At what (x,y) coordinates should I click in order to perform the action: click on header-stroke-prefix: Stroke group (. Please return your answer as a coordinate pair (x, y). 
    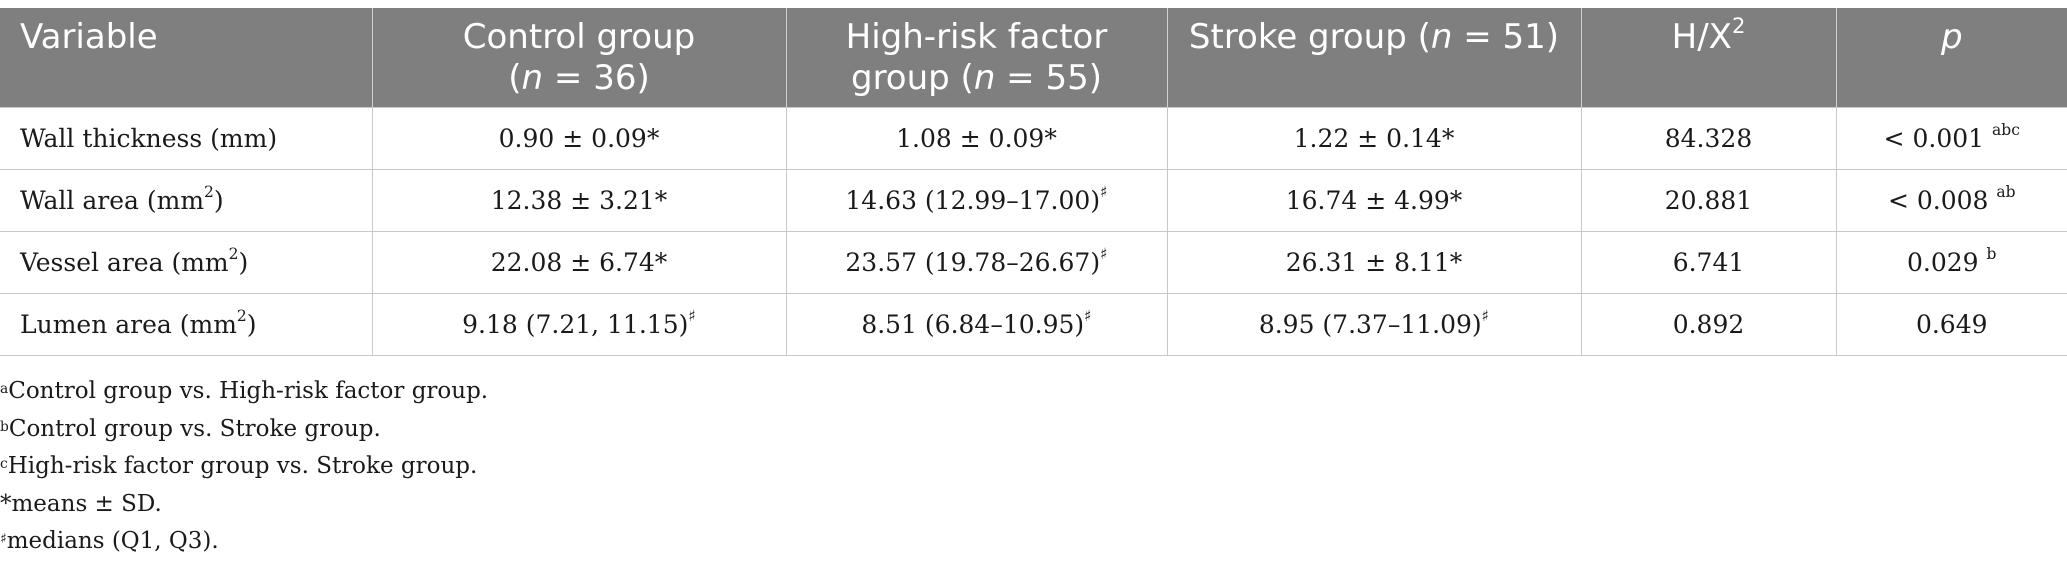
    Looking at the image, I should click on (1309, 37).